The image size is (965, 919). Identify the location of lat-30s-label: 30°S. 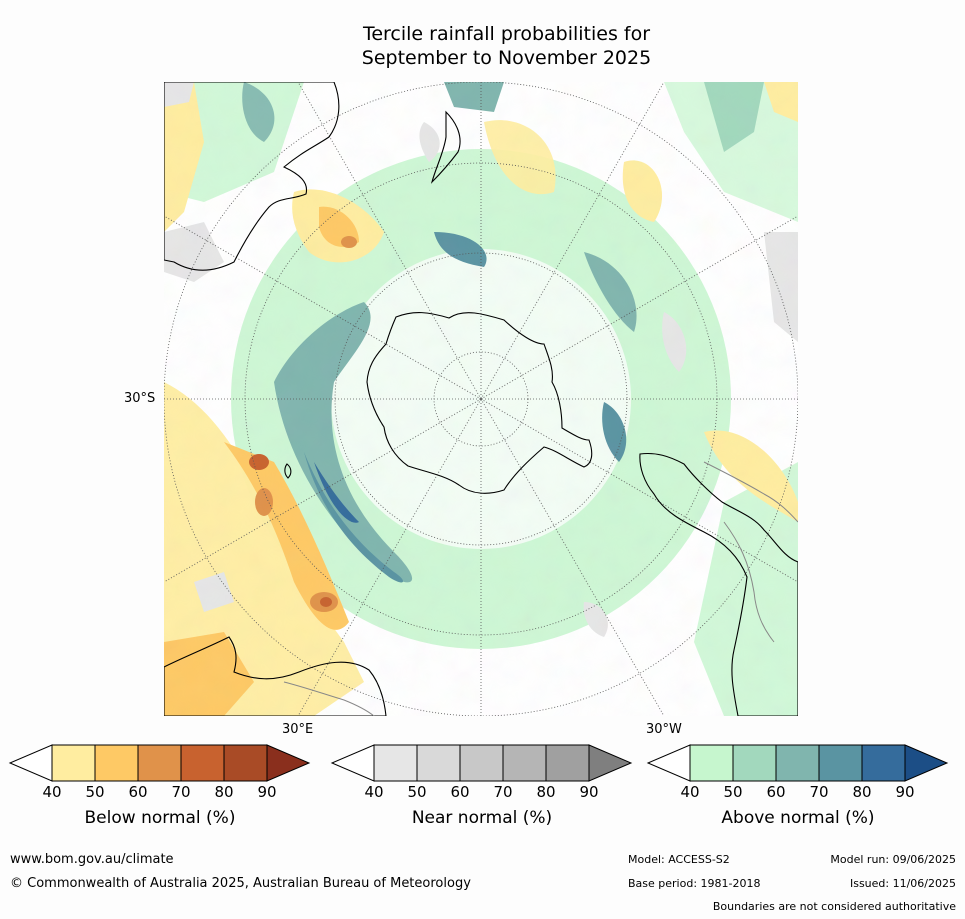
(140, 398).